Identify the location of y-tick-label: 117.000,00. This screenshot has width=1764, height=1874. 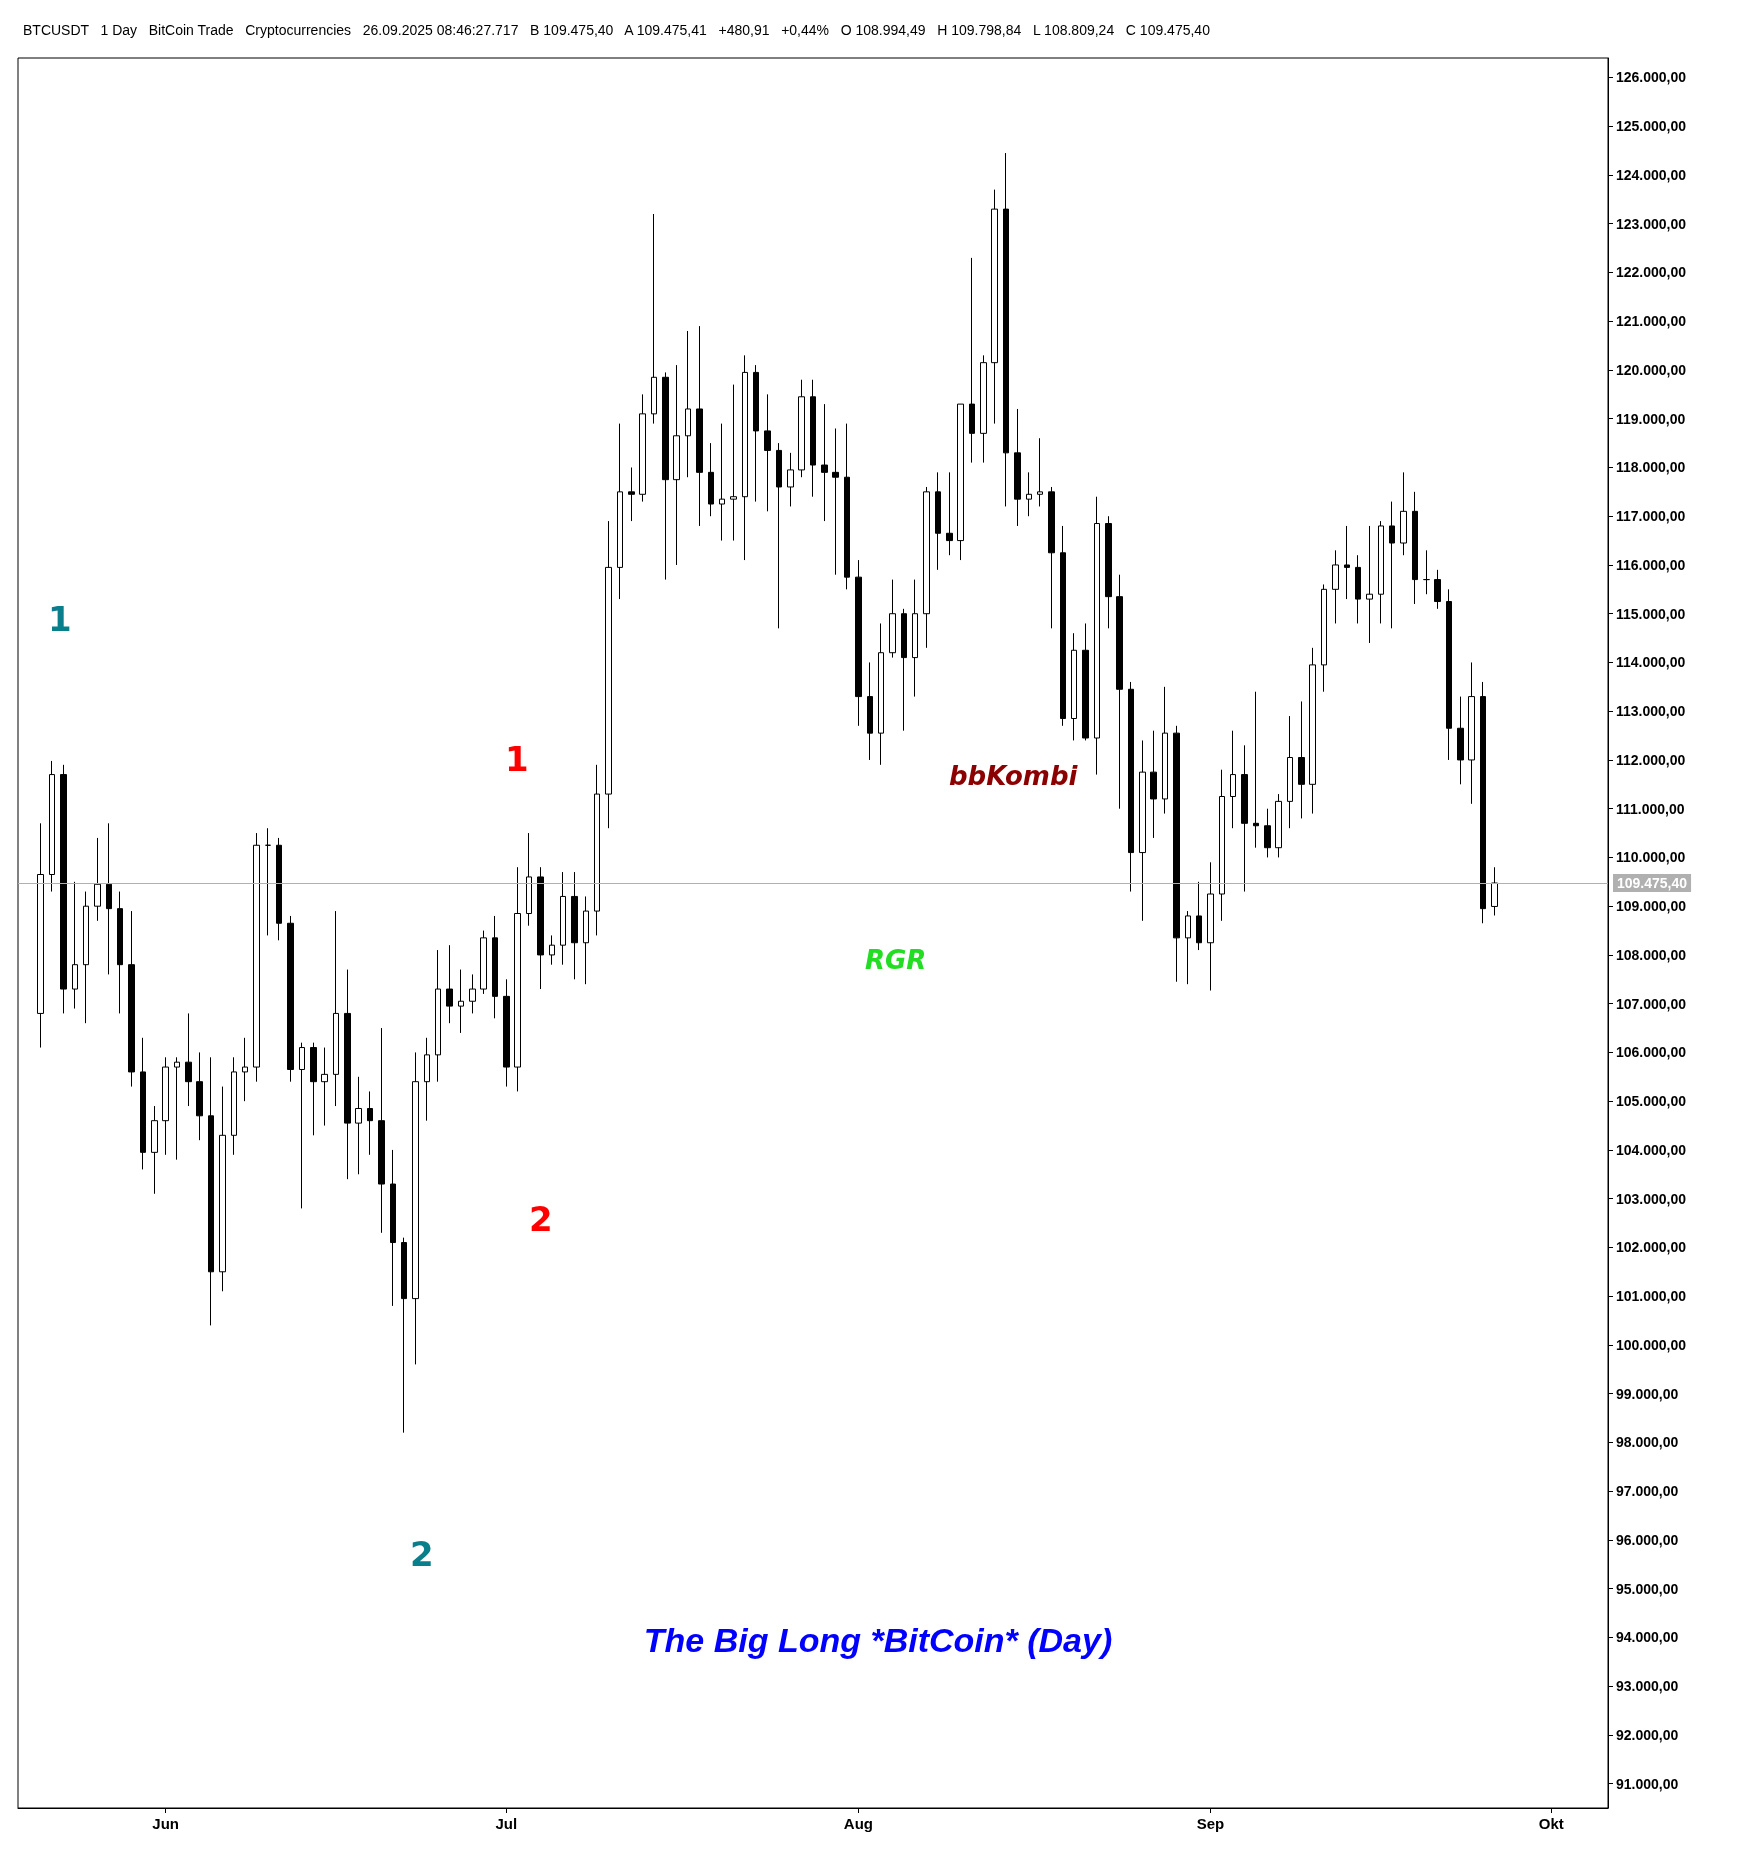
(1651, 516).